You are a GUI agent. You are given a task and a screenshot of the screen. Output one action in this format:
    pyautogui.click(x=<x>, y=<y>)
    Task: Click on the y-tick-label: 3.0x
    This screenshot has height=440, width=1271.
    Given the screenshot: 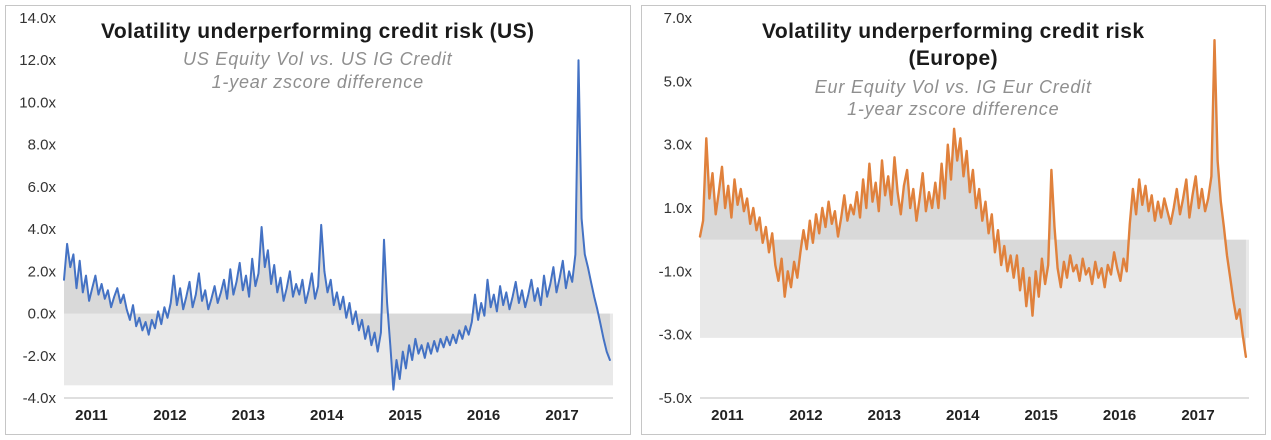 What is the action you would take?
    pyautogui.click(x=677, y=145)
    